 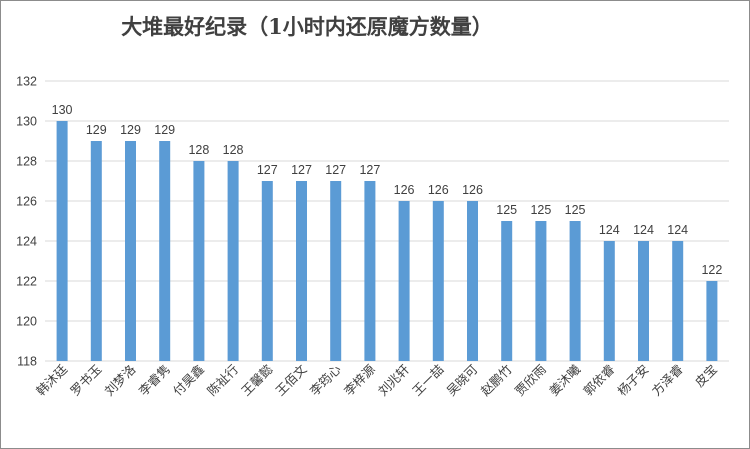 I want to click on y-tick-label: 122, so click(x=26, y=282).